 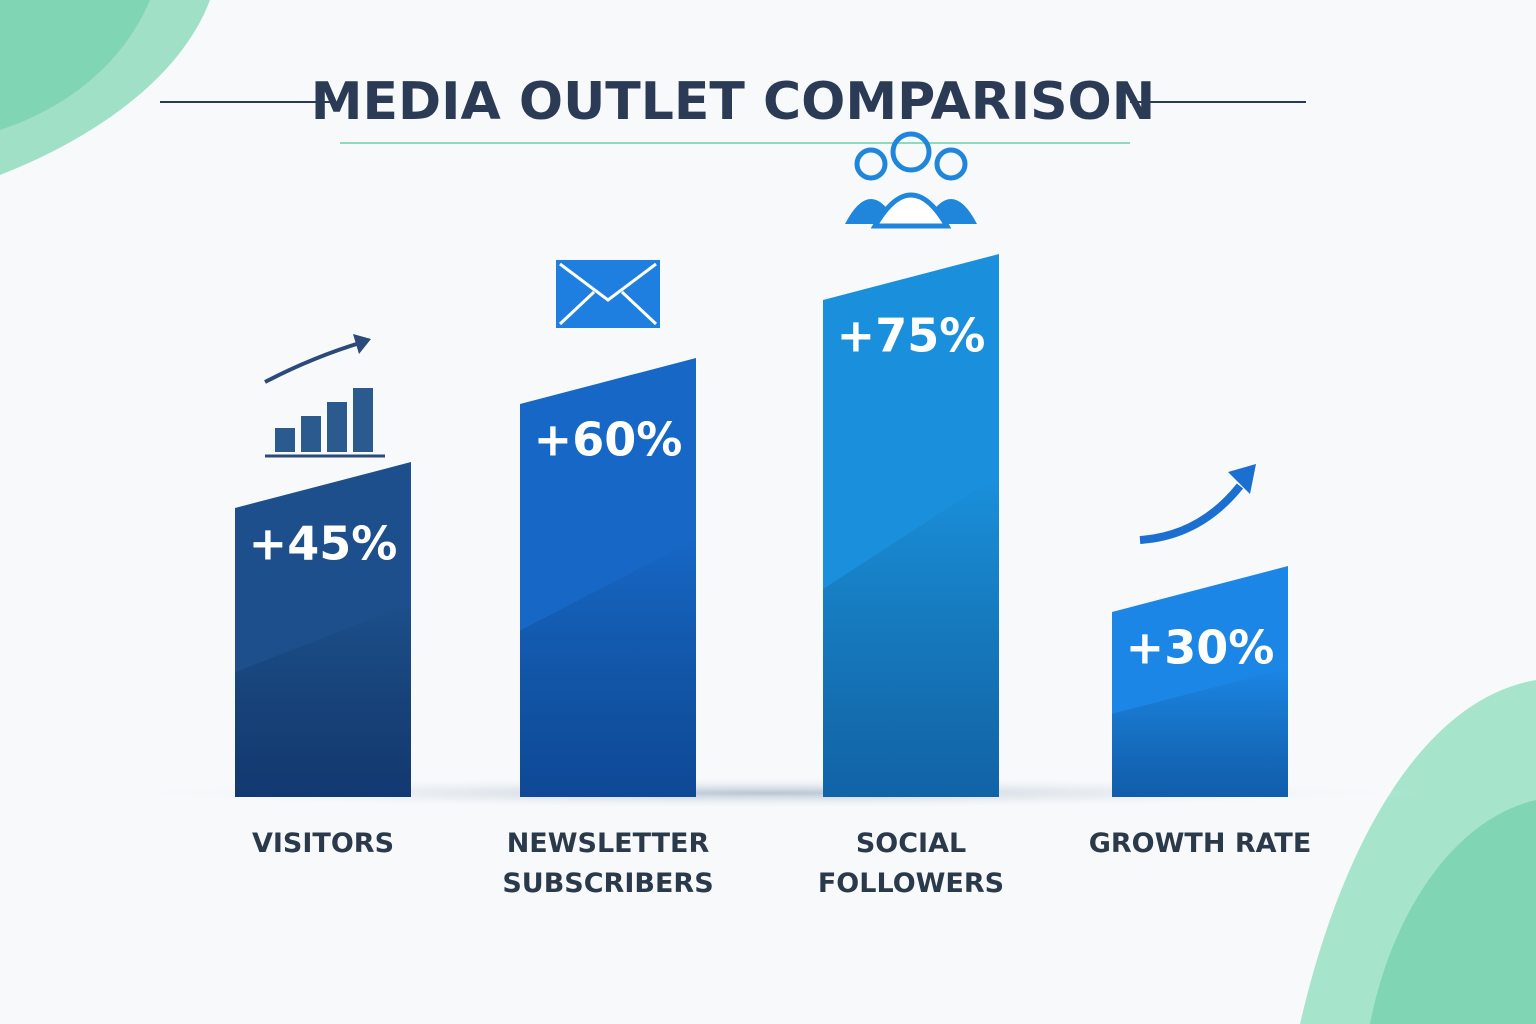 I want to click on value-label: +45%, so click(x=323, y=544).